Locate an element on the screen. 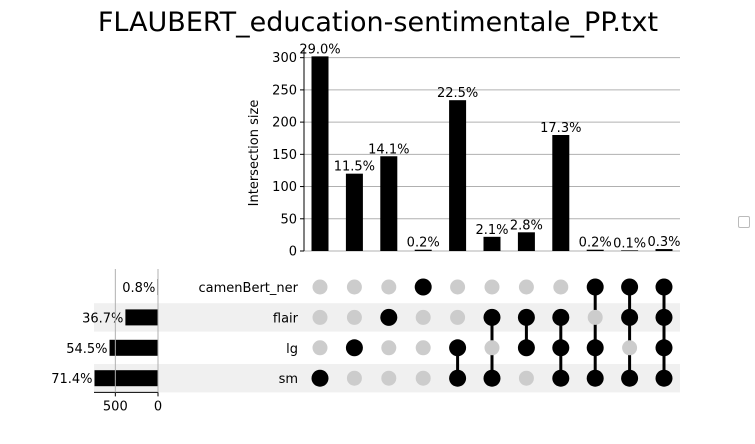 The width and height of the screenshot is (755, 444). set-total-label: 0.8% is located at coordinates (138, 288).